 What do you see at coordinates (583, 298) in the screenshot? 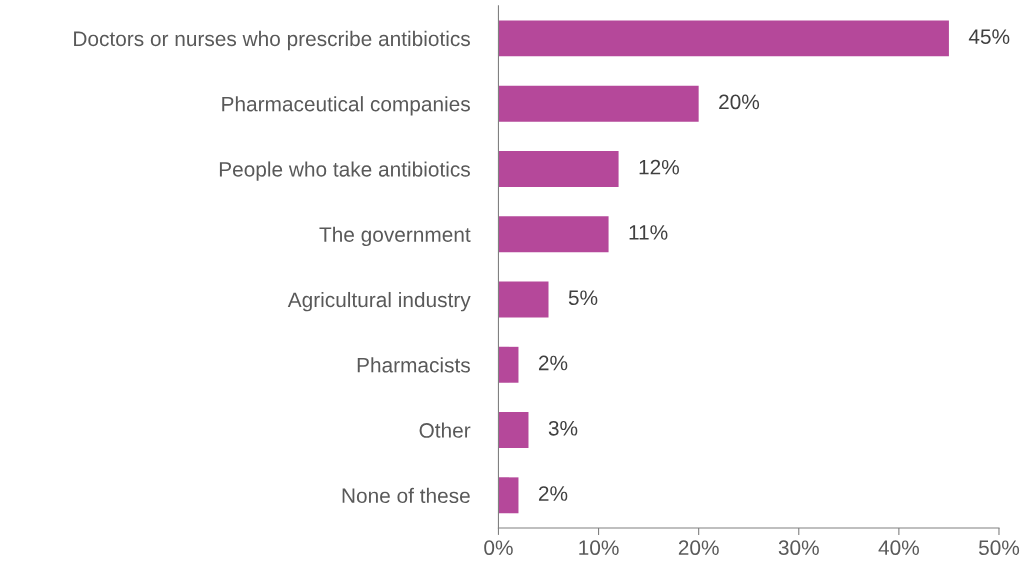
I see `data-label: 5%` at bounding box center [583, 298].